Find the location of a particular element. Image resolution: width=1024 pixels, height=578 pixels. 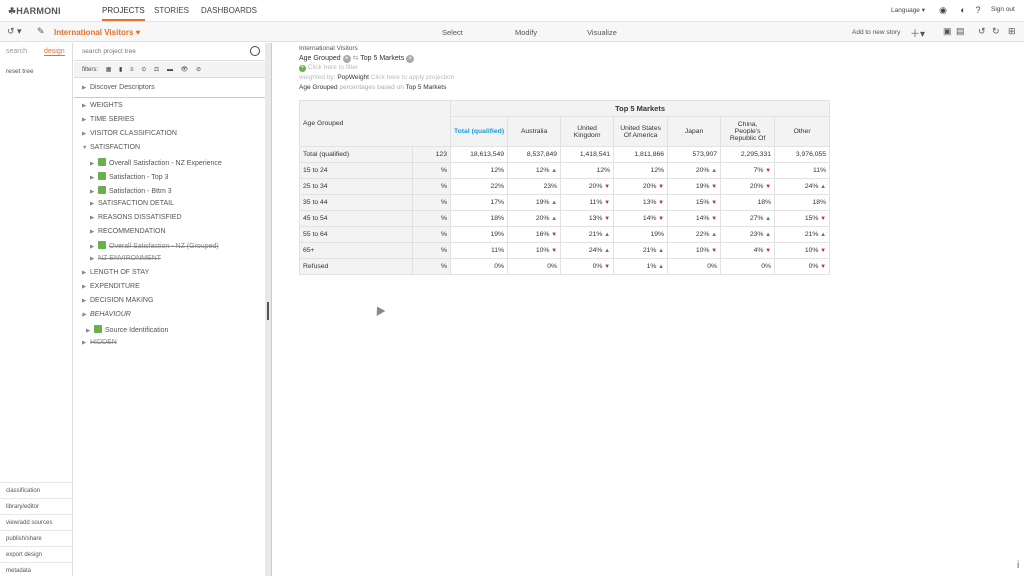

weight-link: PopWeight is located at coordinates (353, 77).